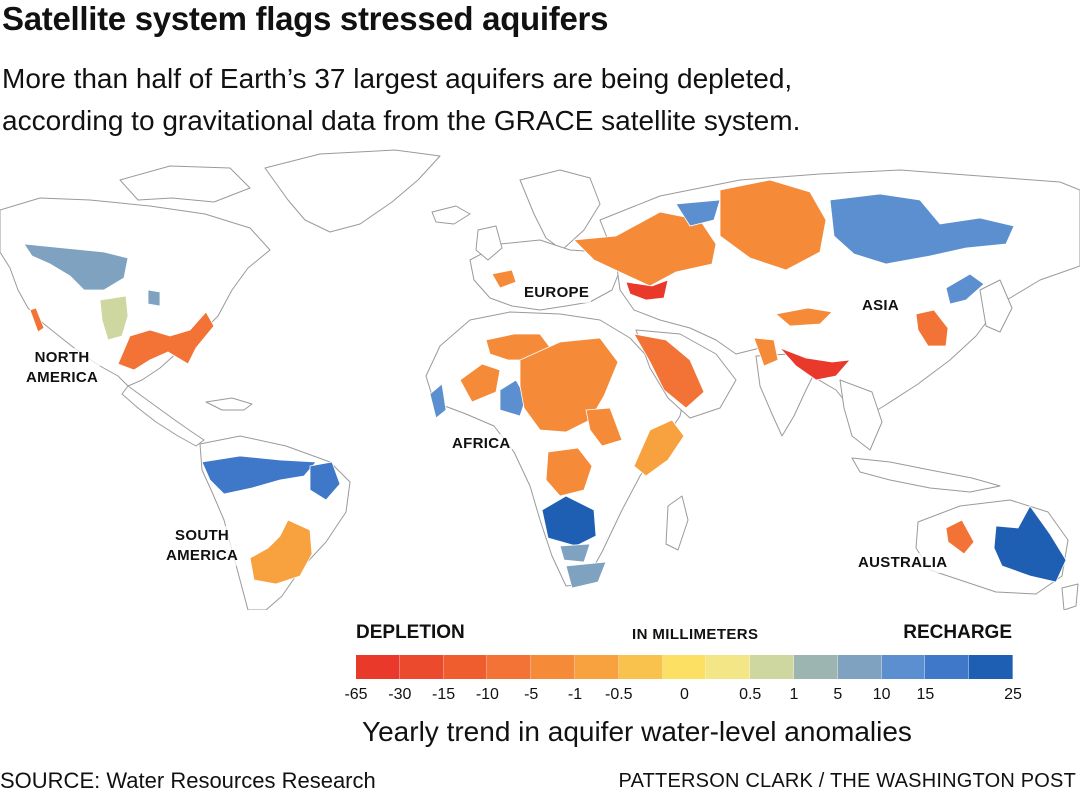 Image resolution: width=1080 pixels, height=803 pixels. What do you see at coordinates (188, 780) in the screenshot?
I see `source-note: SOURCE: Water Resources Research` at bounding box center [188, 780].